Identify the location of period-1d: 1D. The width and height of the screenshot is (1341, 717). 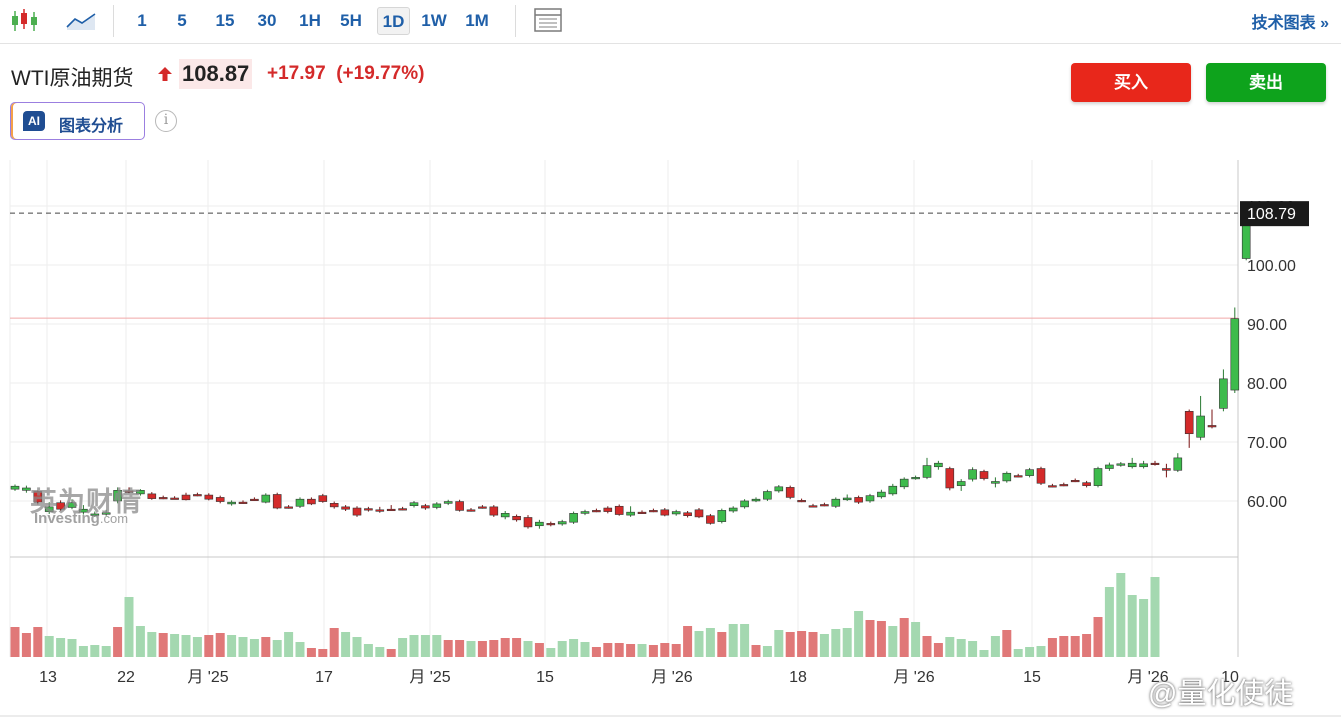
(393, 21).